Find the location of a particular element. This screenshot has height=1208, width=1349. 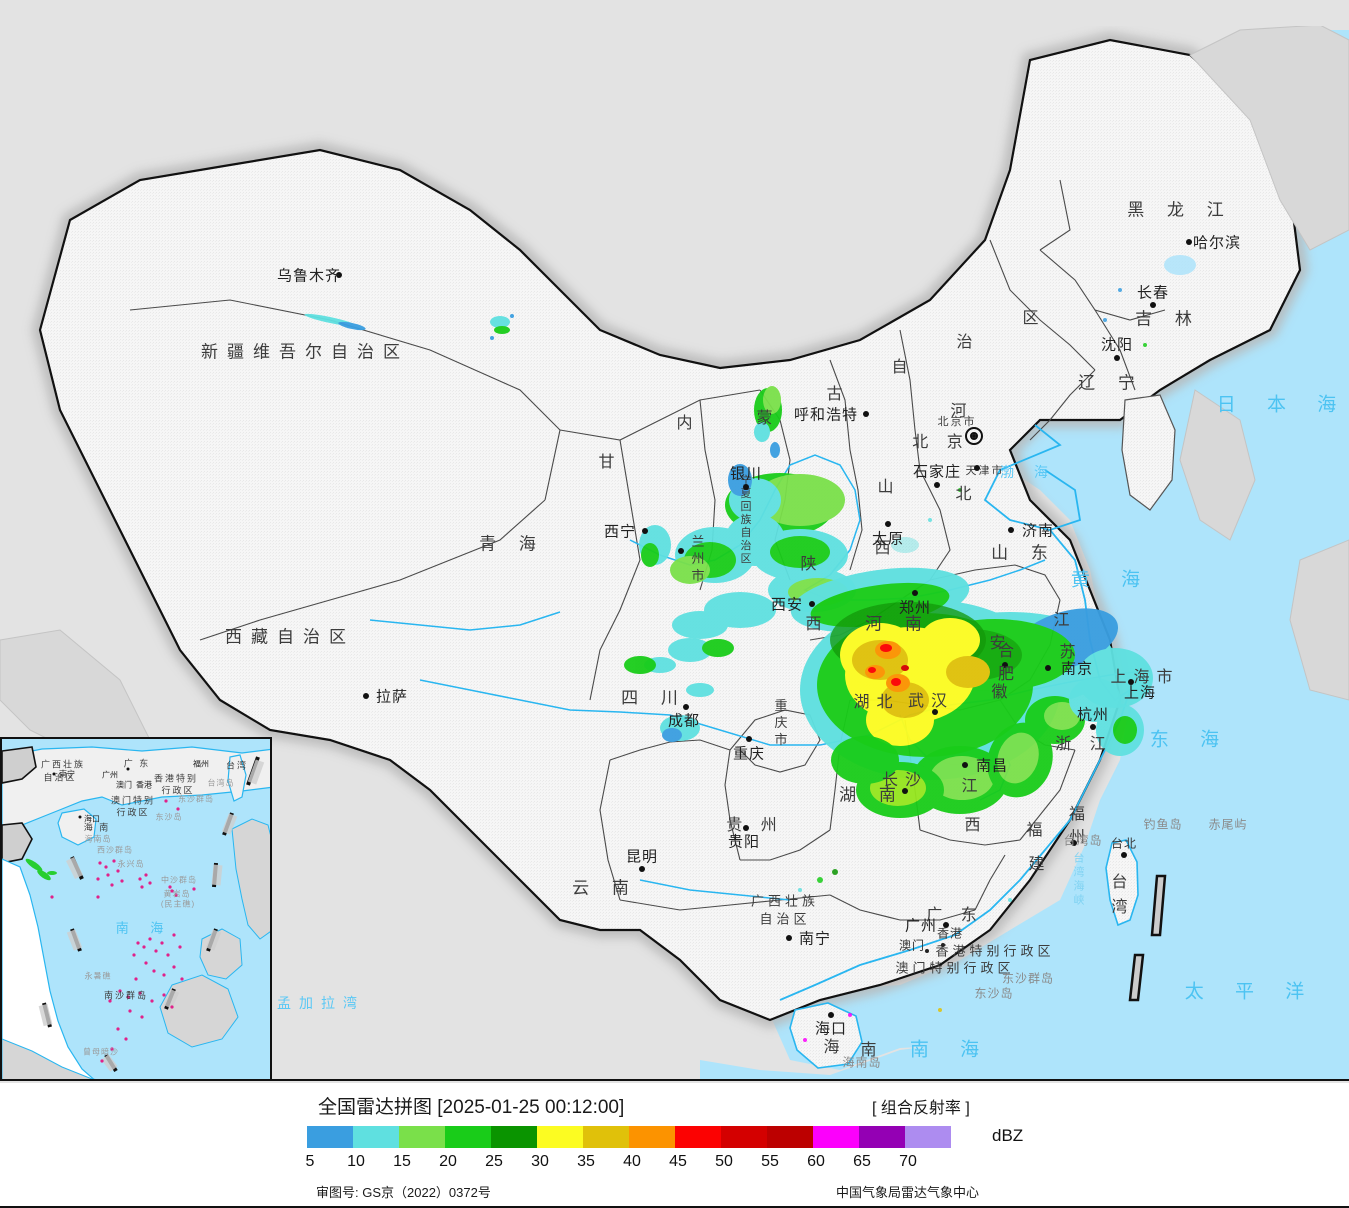

colorbar-tick-20: 20 is located at coordinates (448, 1161).